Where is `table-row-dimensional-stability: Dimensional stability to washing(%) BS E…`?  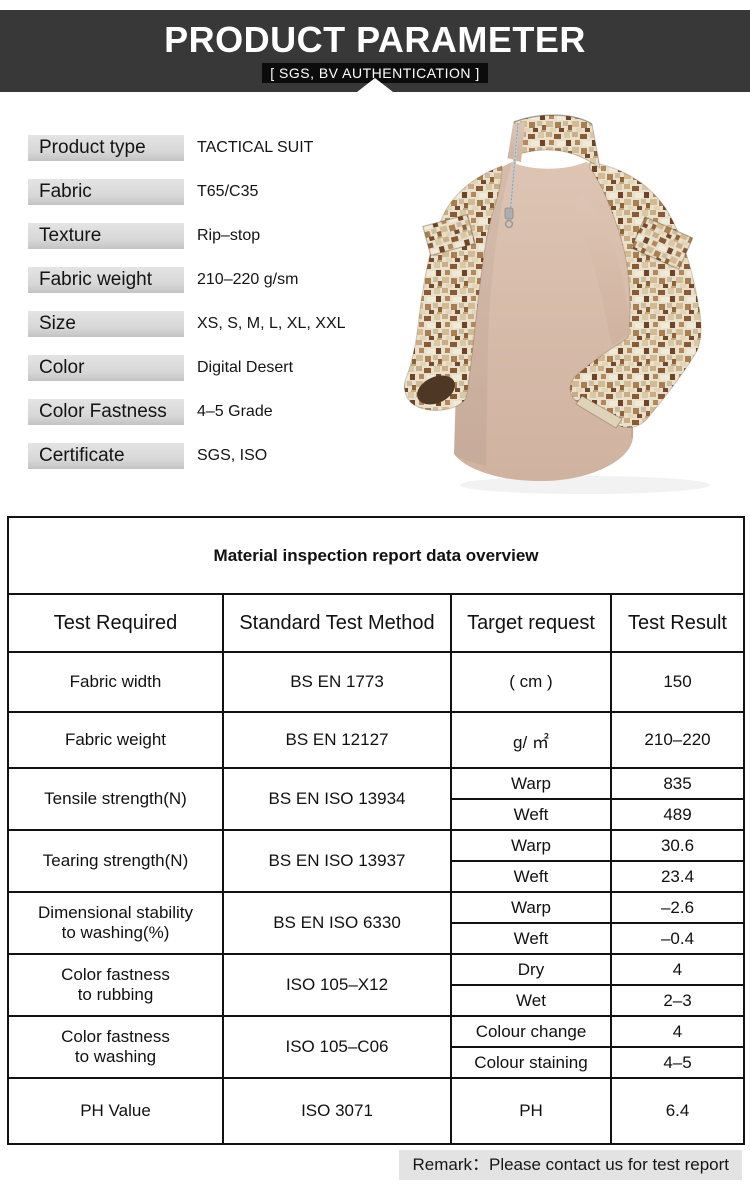
table-row-dimensional-stability: Dimensional stability to washing(%) BS E… is located at coordinates (376, 923).